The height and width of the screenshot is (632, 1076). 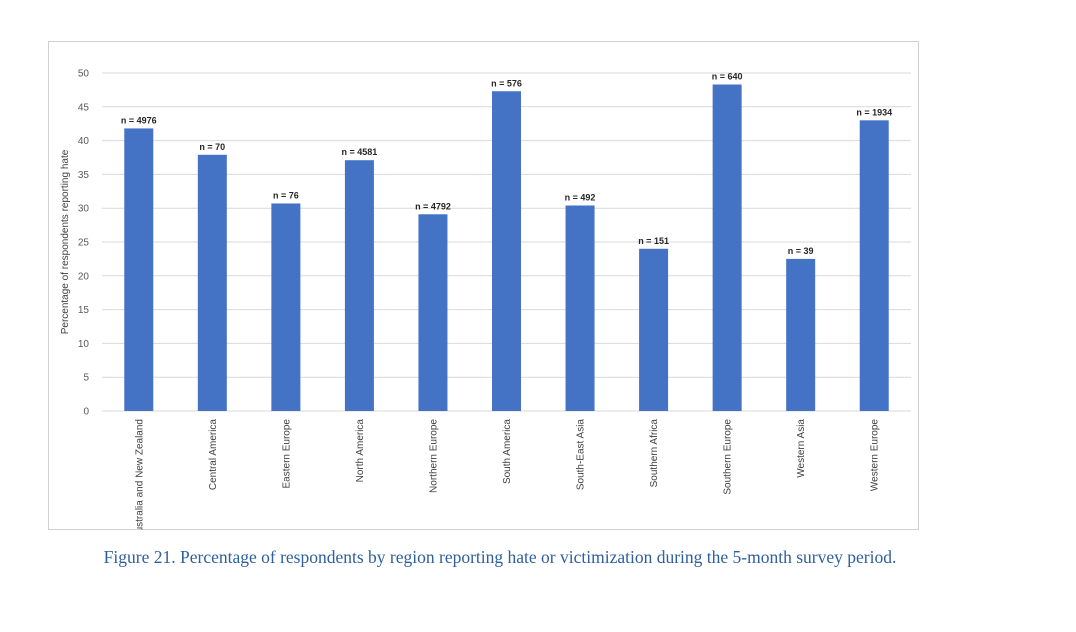 What do you see at coordinates (801, 251) in the screenshot?
I see `data-label: n = 39` at bounding box center [801, 251].